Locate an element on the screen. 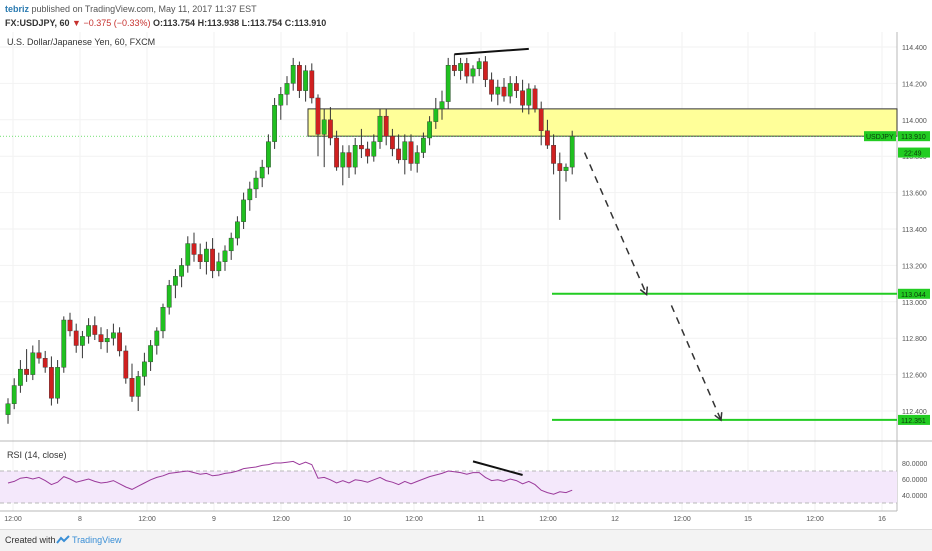 Image resolution: width=932 pixels, height=551 pixels. rsi-label: RSI (14, close) is located at coordinates (37, 455).